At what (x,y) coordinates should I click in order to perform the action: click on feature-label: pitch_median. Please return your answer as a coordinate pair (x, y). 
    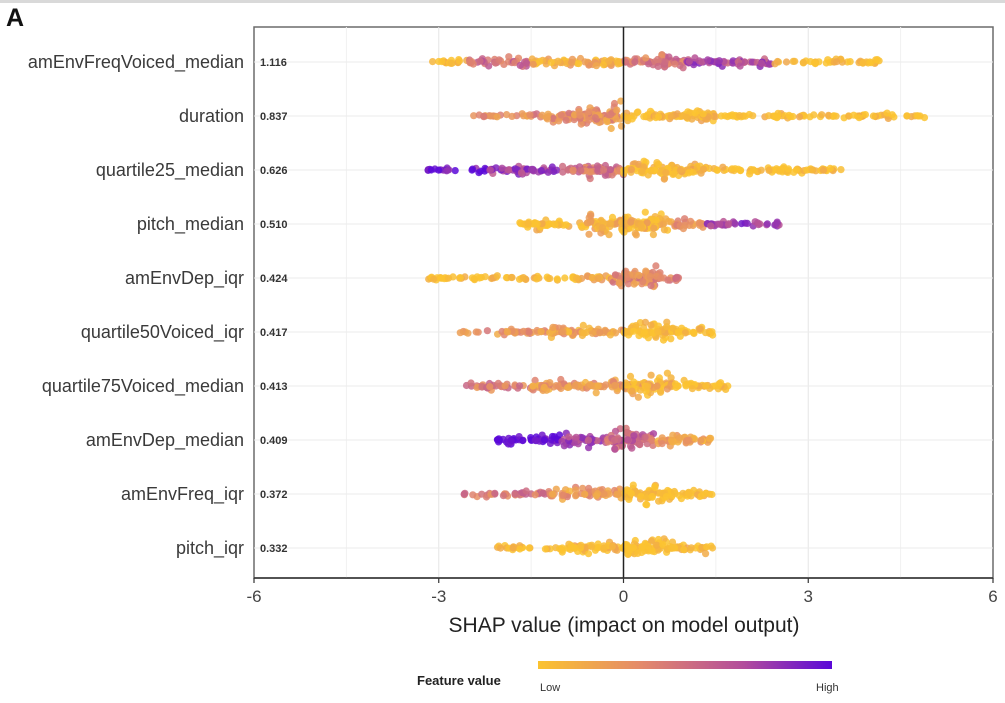
    Looking at the image, I should click on (190, 224).